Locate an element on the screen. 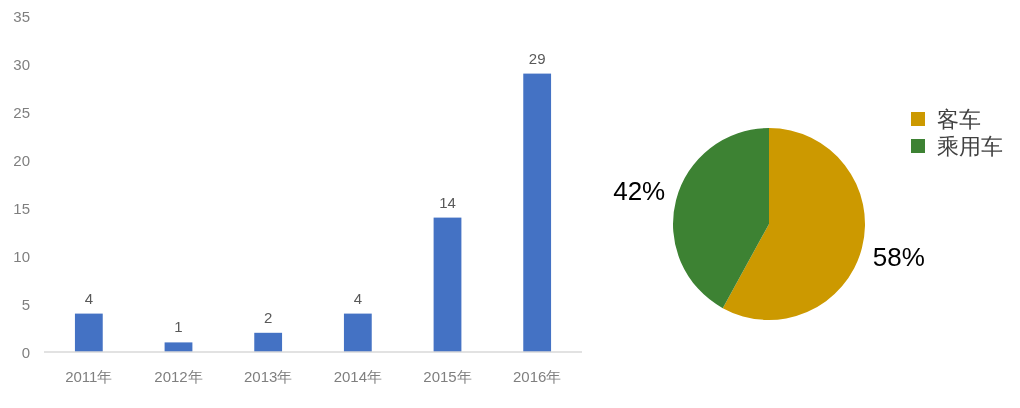  x-tick-label: 2011年 is located at coordinates (89, 376).